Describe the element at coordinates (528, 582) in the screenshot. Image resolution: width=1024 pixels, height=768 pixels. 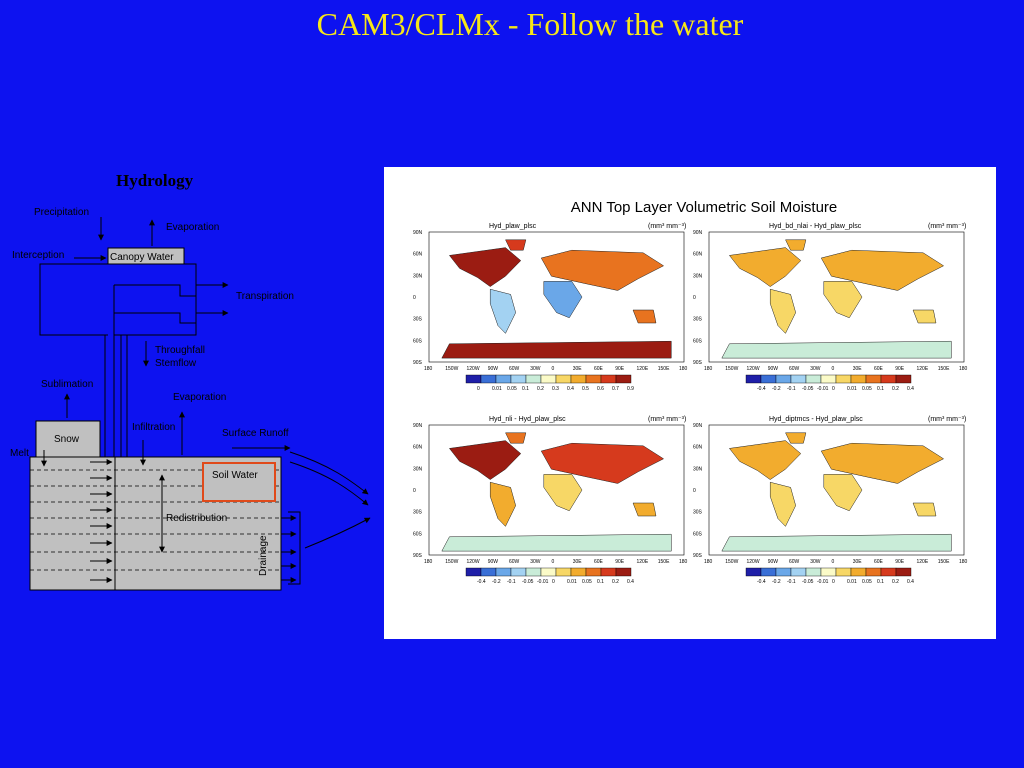
I see `colorbar-label: -0.05` at that location.